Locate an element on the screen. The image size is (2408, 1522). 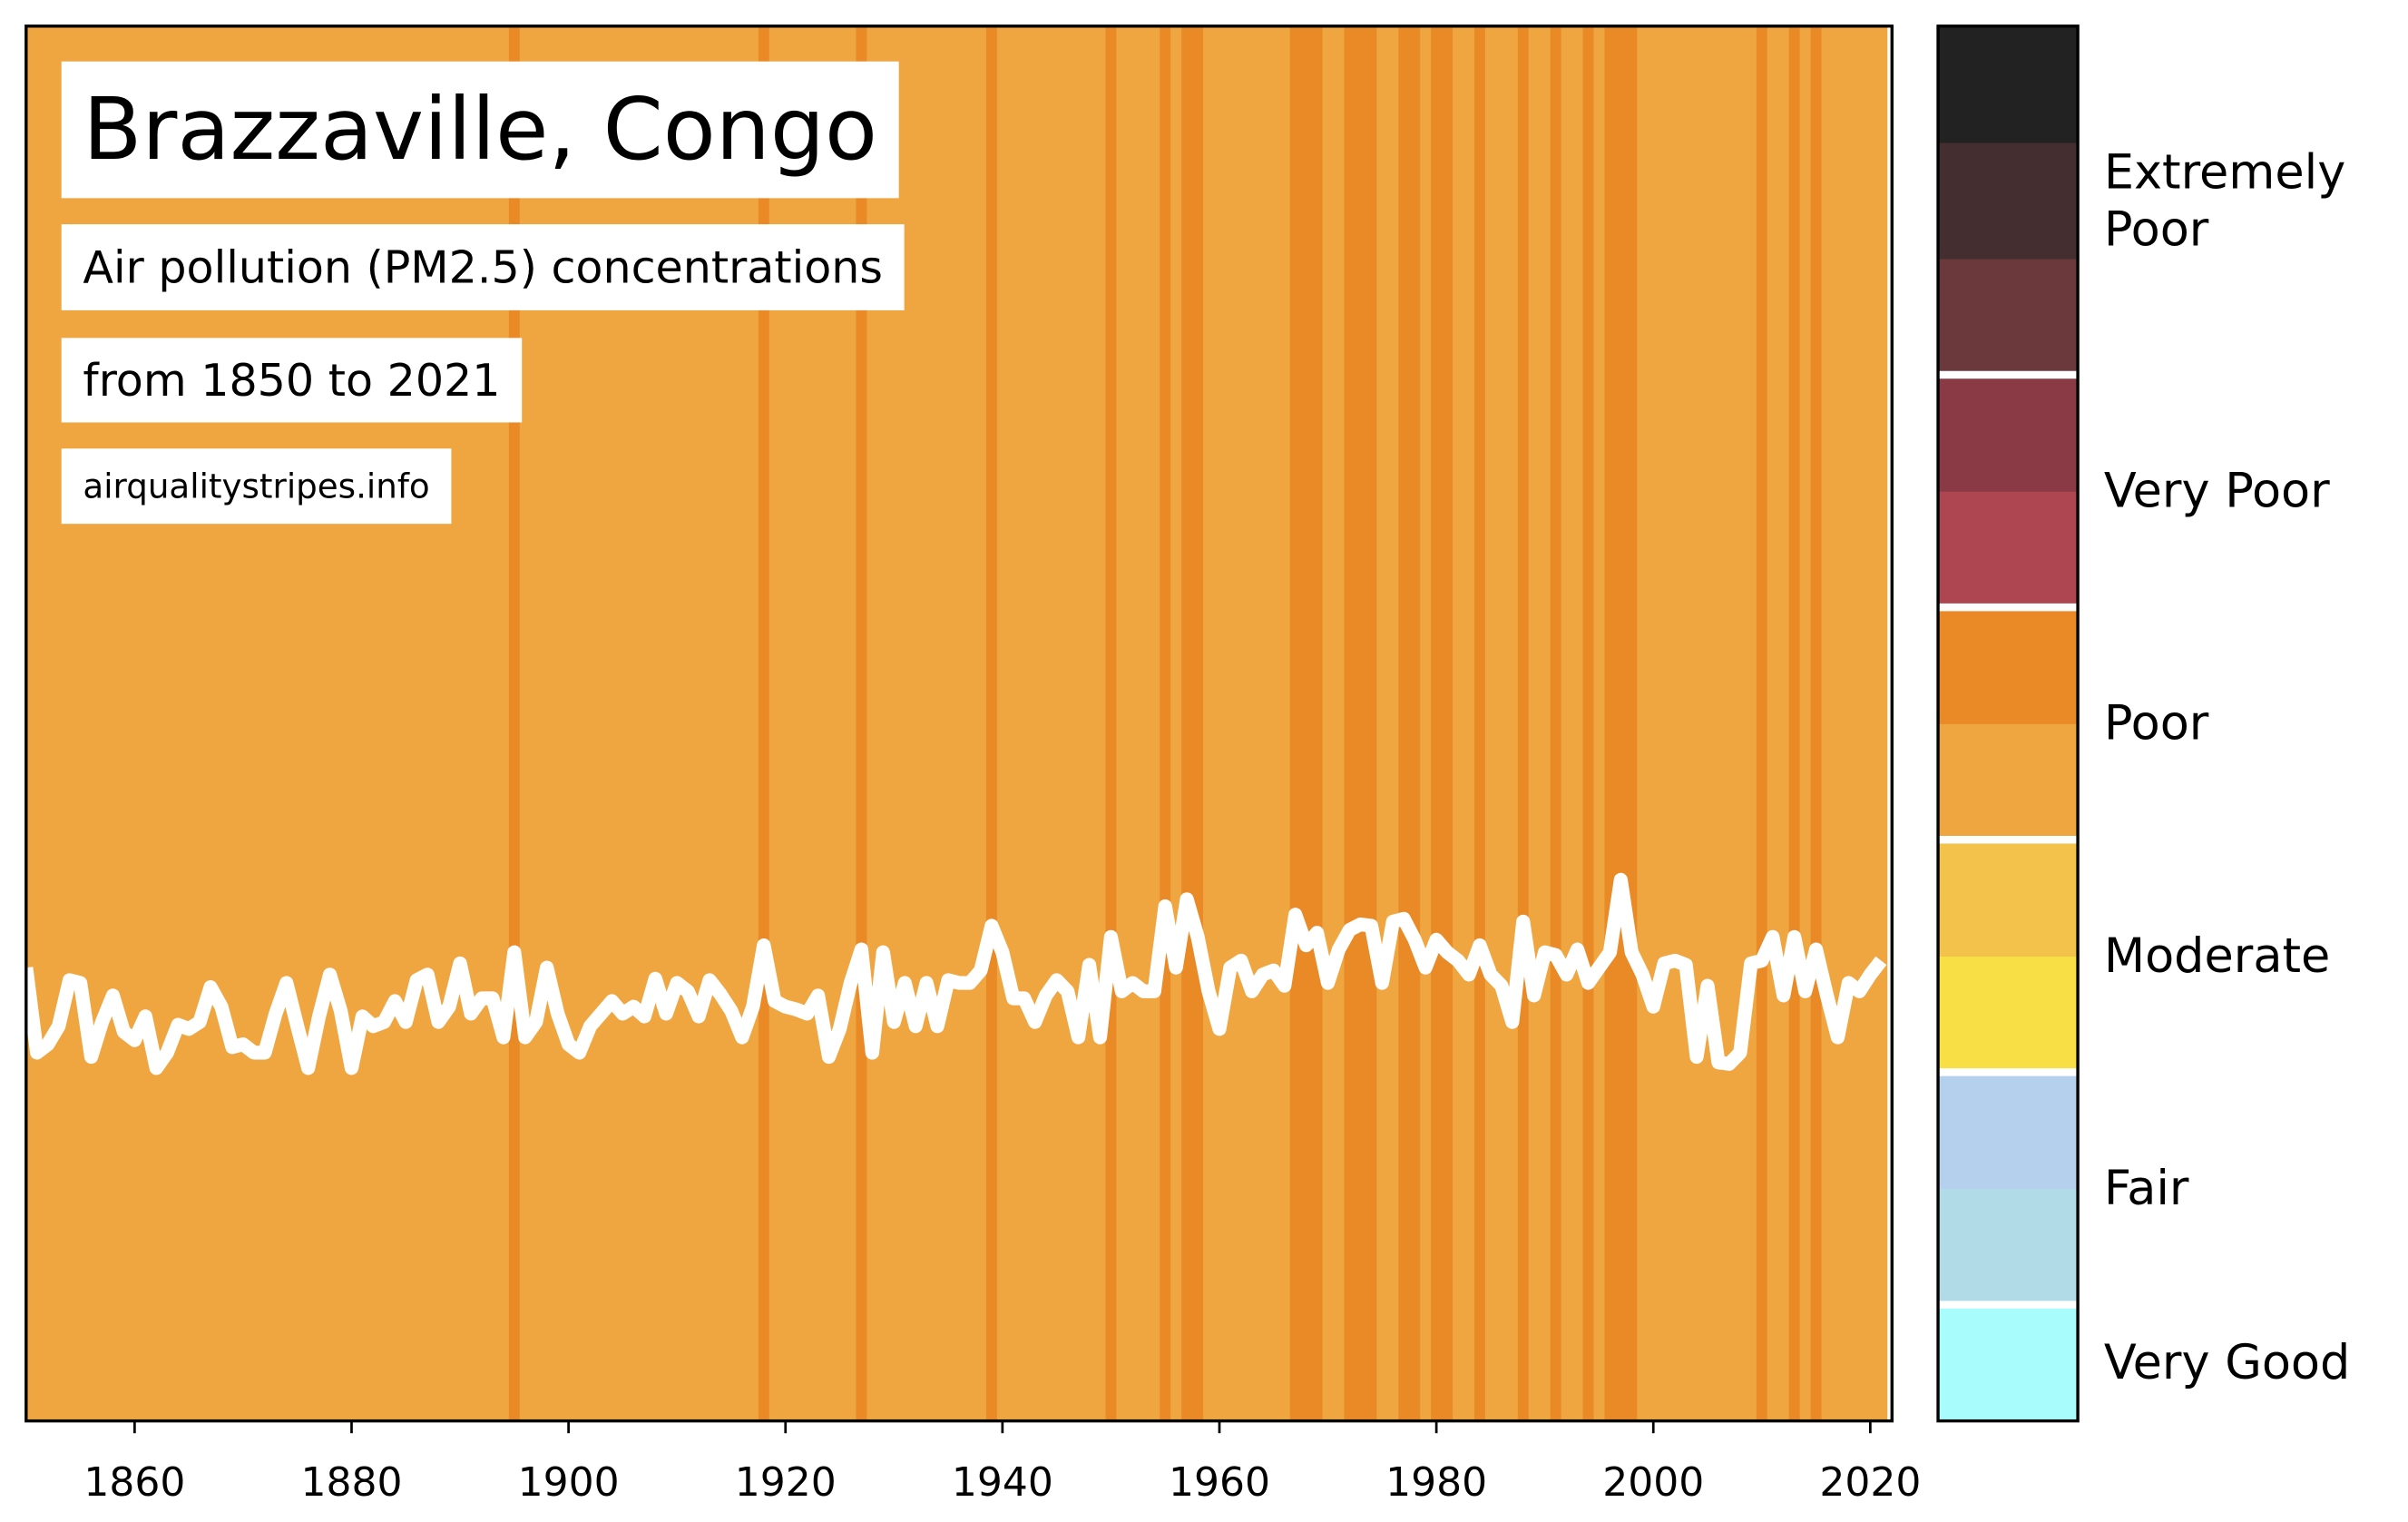
x-tick-label: 1980 is located at coordinates (1436, 1482).